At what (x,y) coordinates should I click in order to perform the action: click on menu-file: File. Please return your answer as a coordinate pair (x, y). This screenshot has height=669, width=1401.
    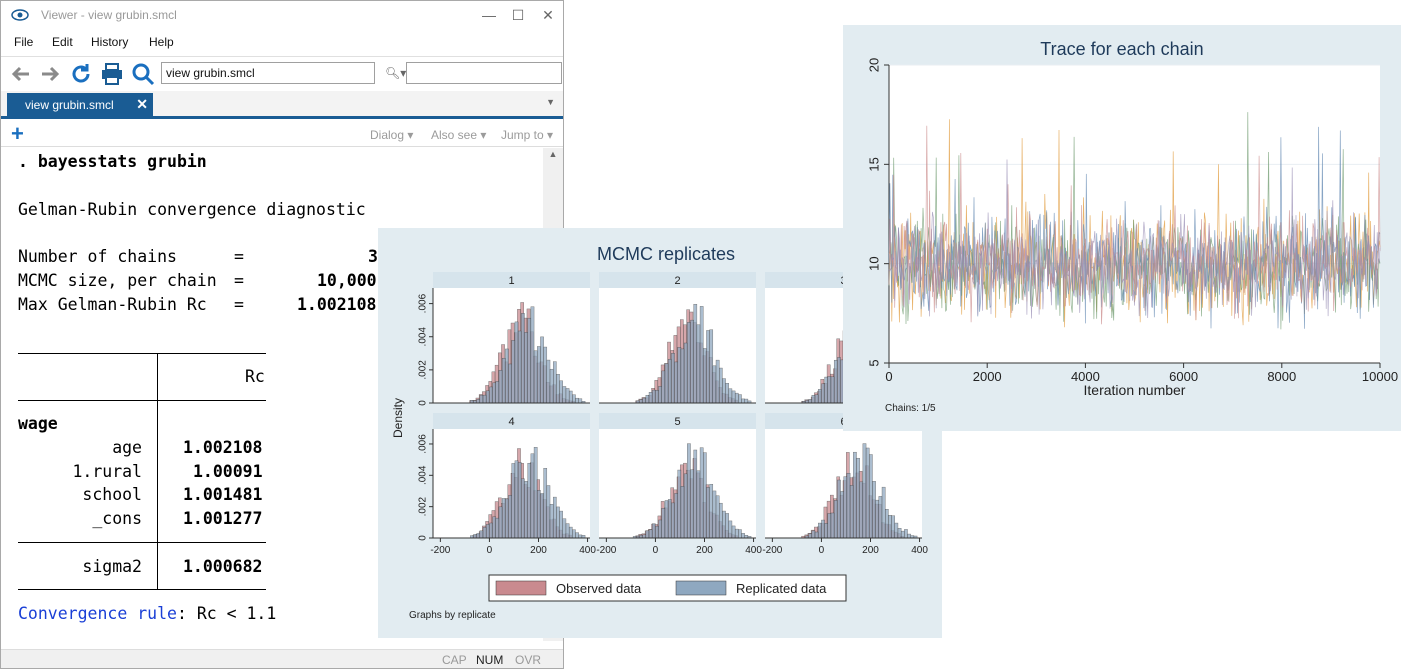
    Looking at the image, I should click on (24, 42).